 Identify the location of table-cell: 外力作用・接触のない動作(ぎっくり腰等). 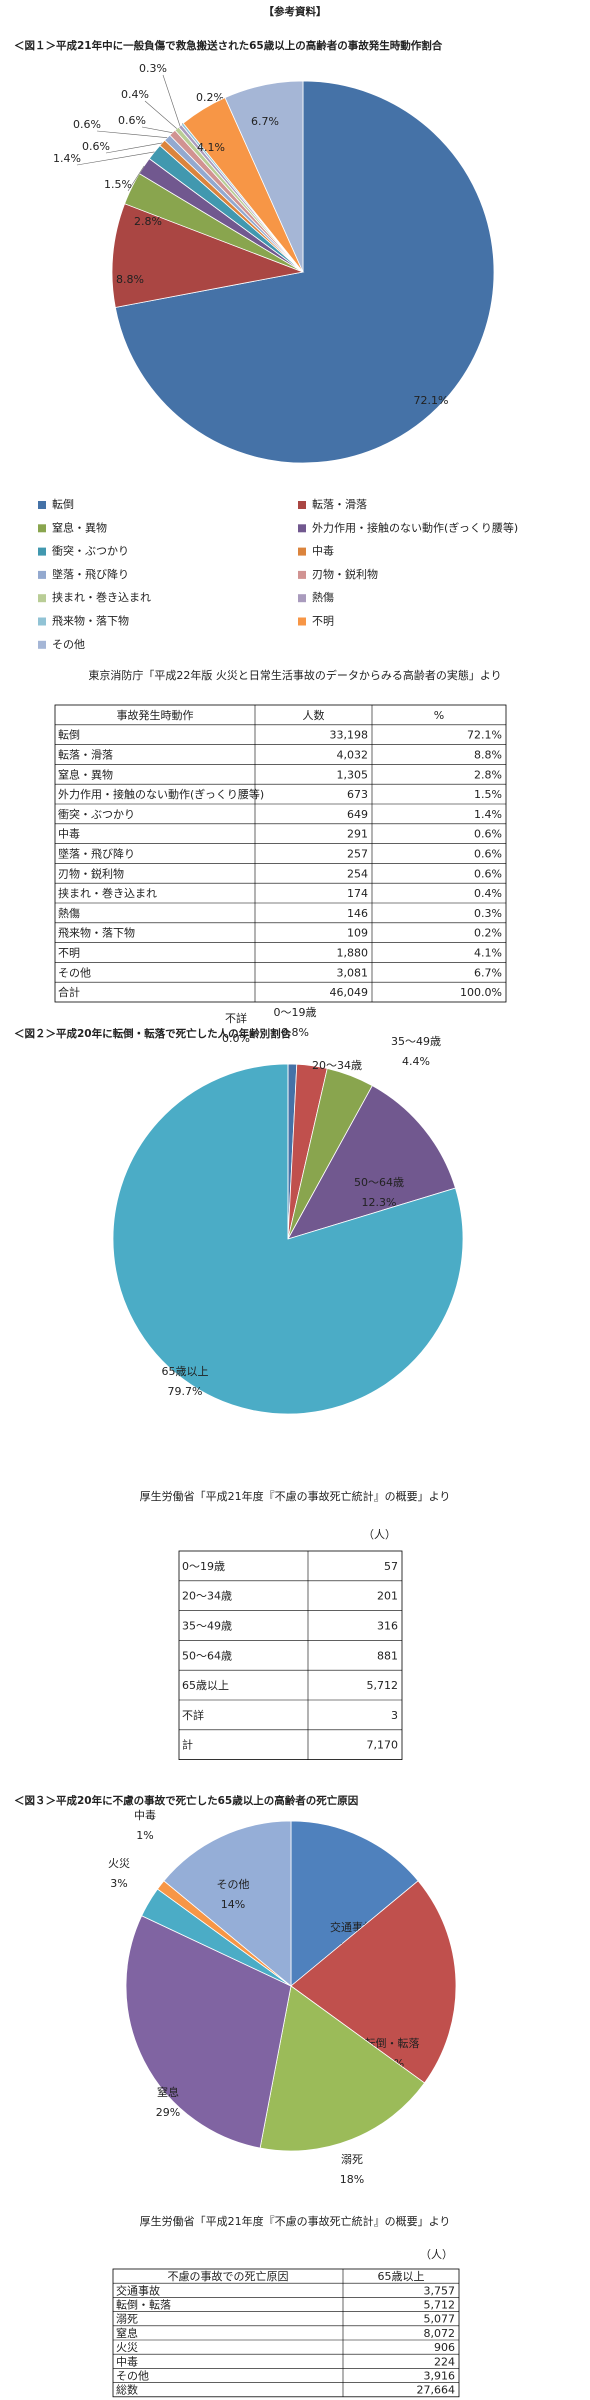
(161, 794).